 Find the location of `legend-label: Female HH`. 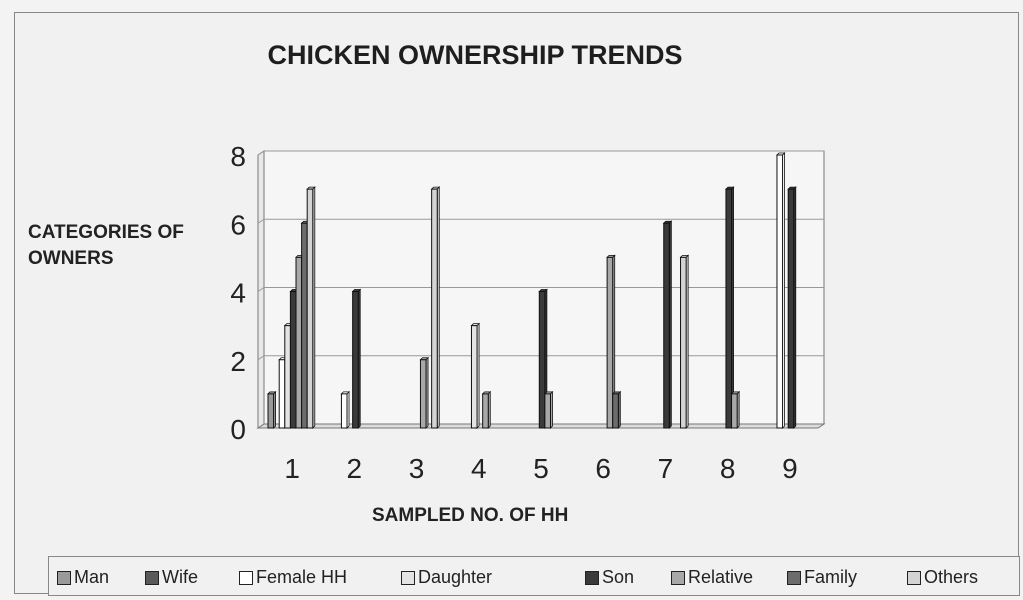

legend-label: Female HH is located at coordinates (302, 577).